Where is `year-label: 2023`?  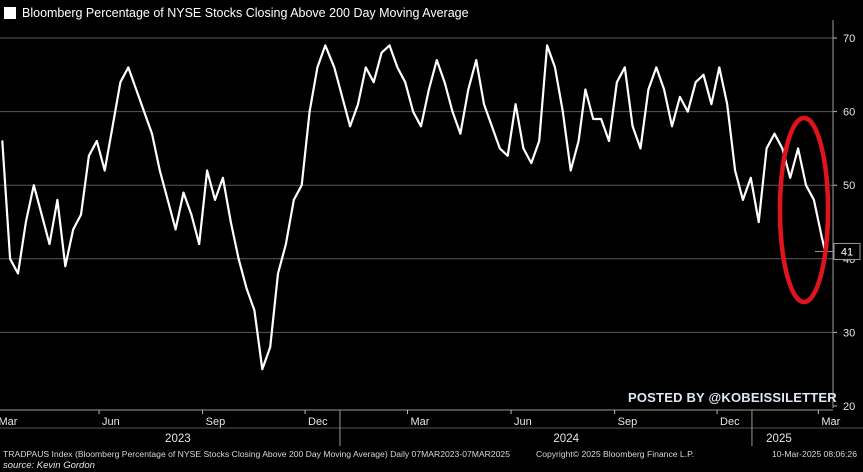 year-label: 2023 is located at coordinates (178, 439).